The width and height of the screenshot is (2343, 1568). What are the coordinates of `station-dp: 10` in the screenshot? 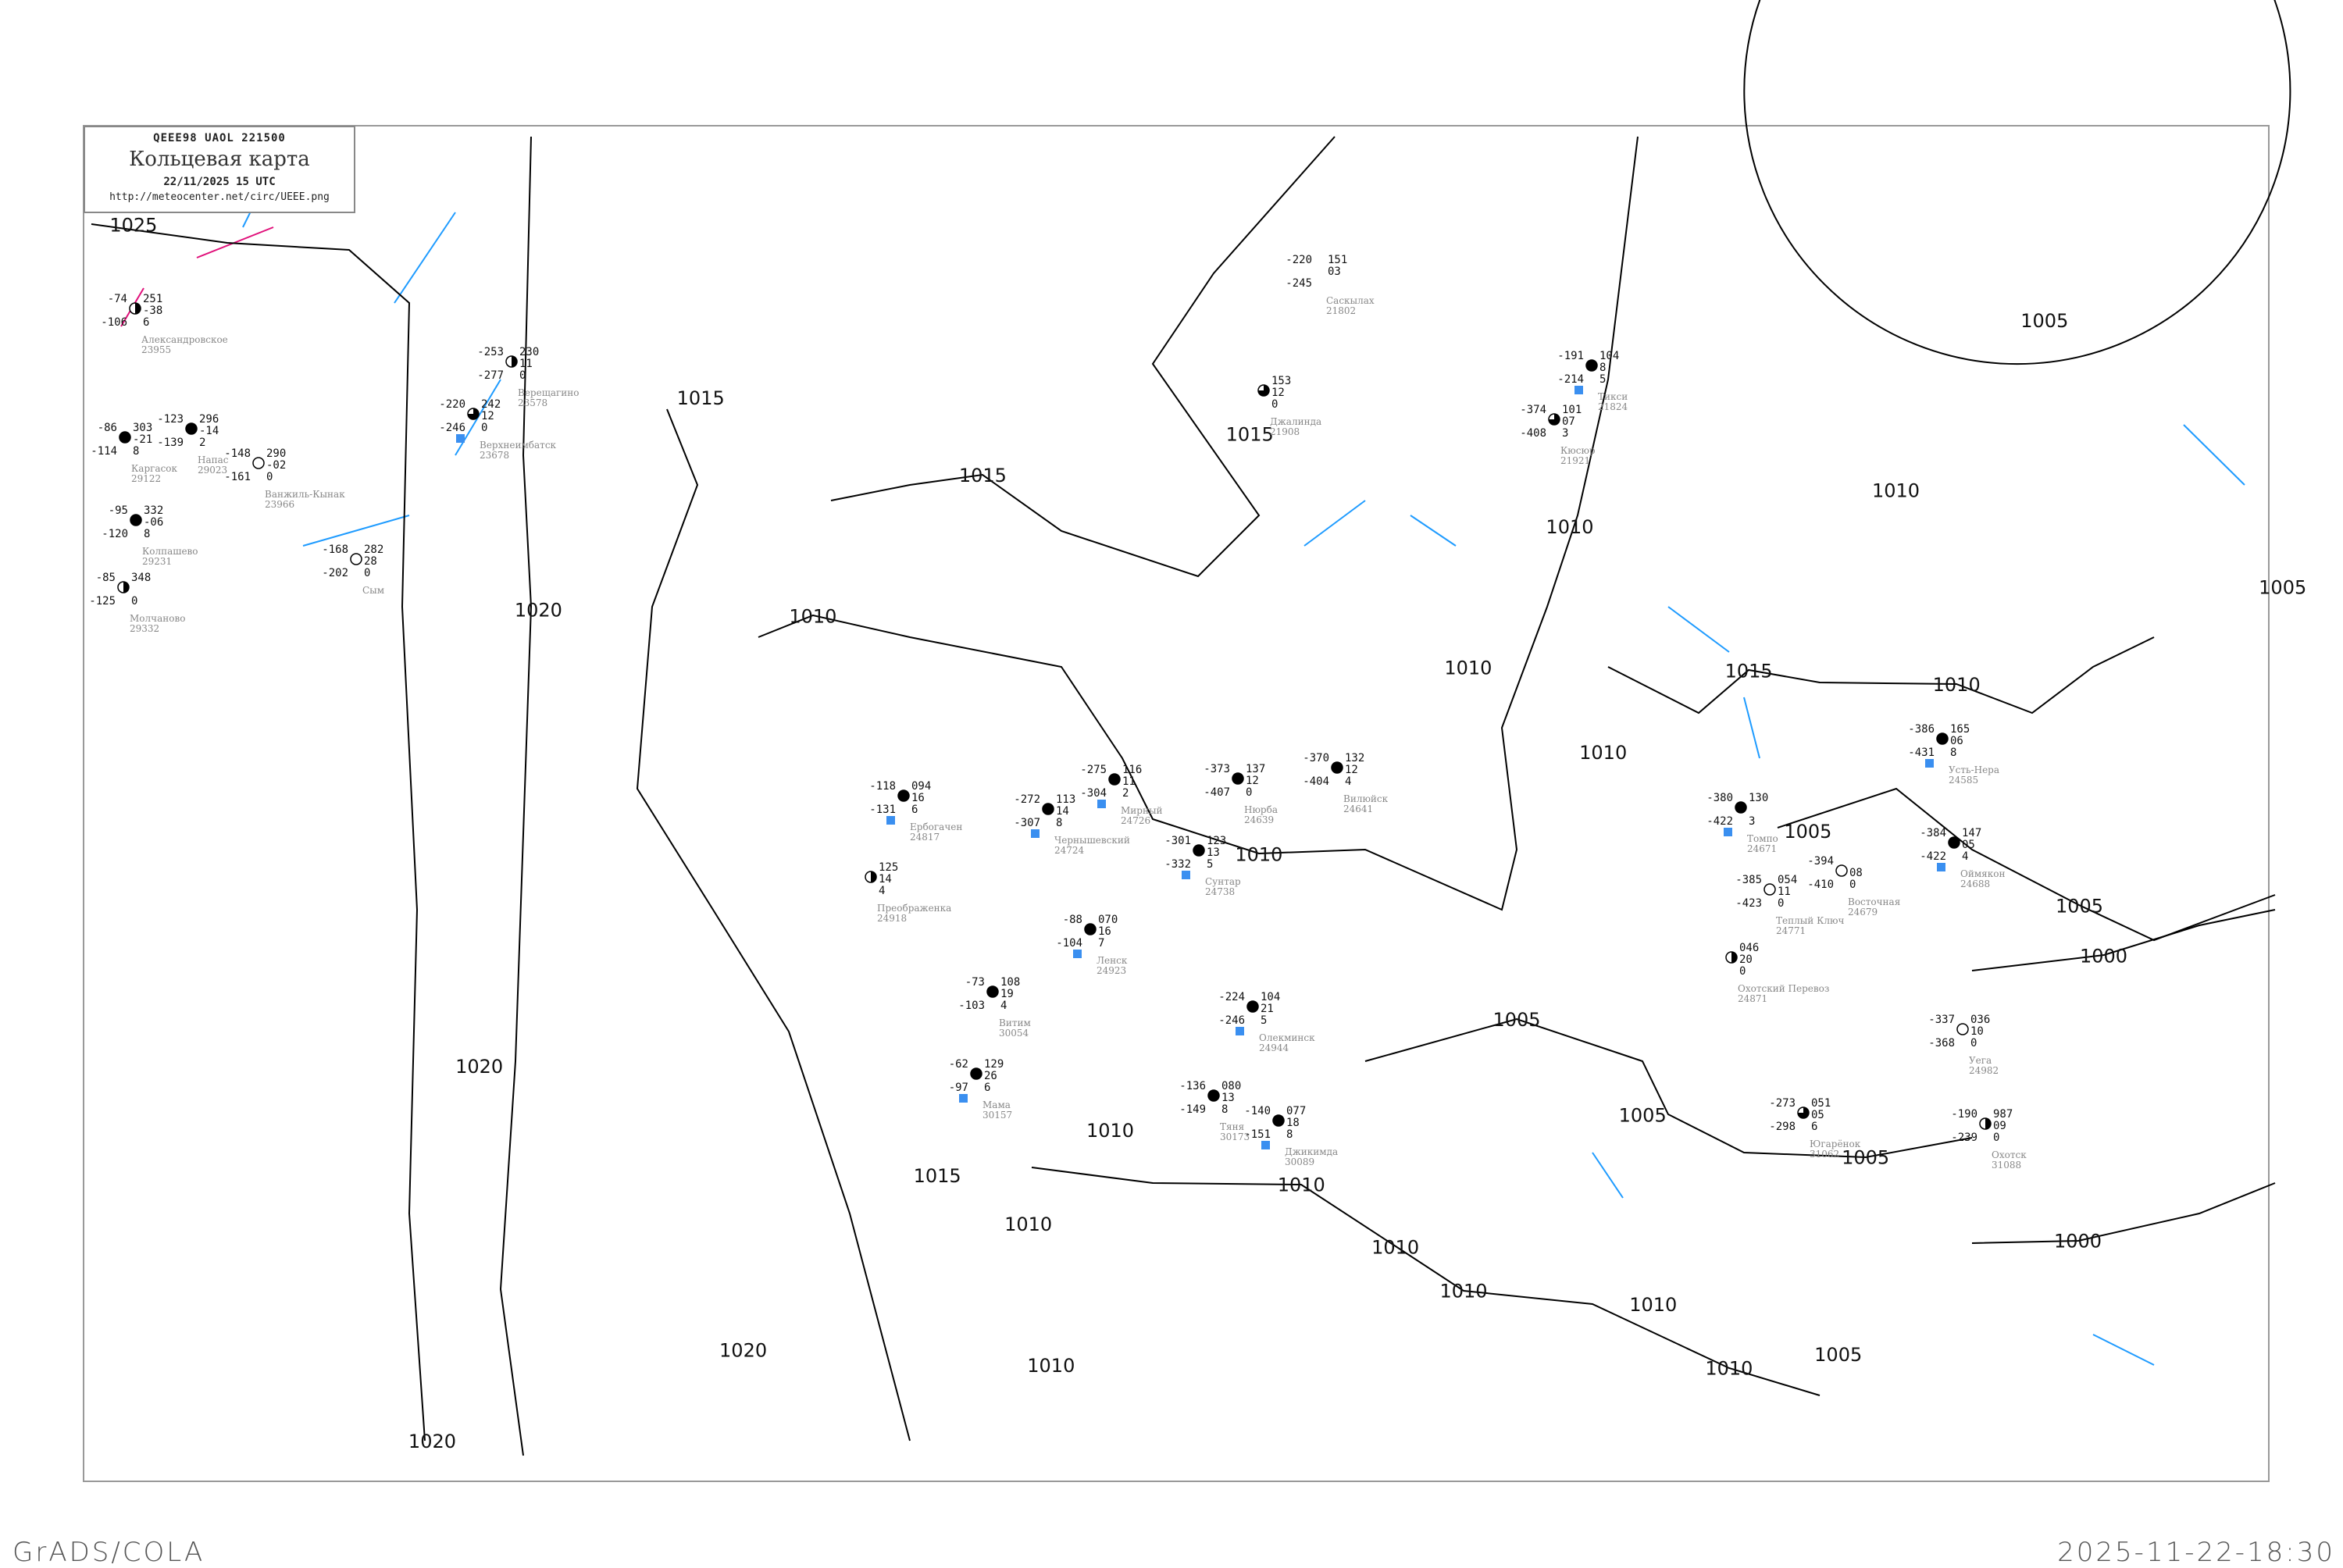 It's located at (1977, 1031).